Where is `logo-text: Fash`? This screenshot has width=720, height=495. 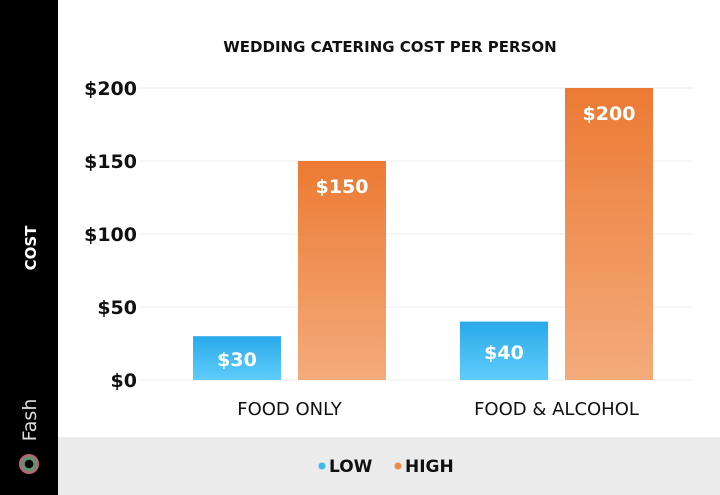 logo-text: Fash is located at coordinates (30, 420).